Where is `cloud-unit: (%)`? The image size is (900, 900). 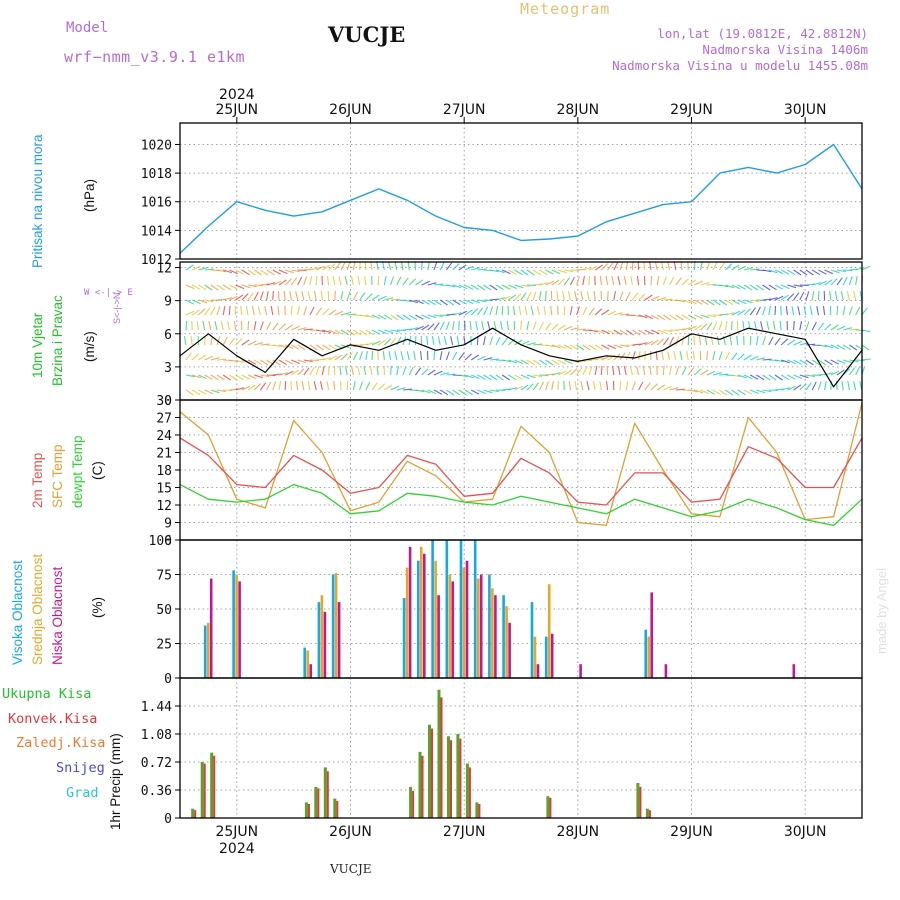
cloud-unit: (%) is located at coordinates (97, 607).